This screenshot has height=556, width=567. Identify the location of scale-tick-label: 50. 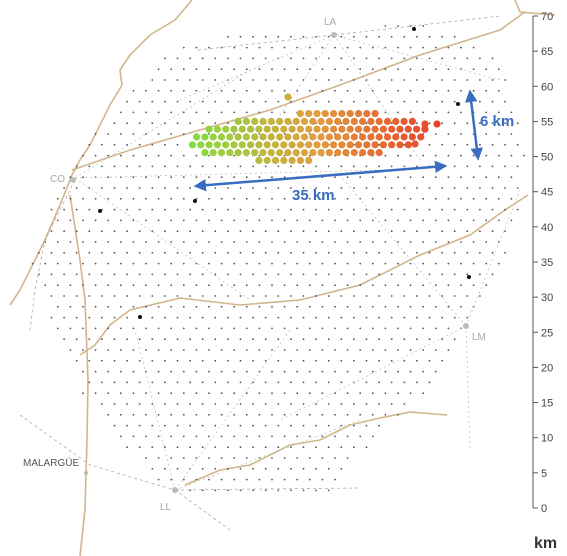
(547, 158).